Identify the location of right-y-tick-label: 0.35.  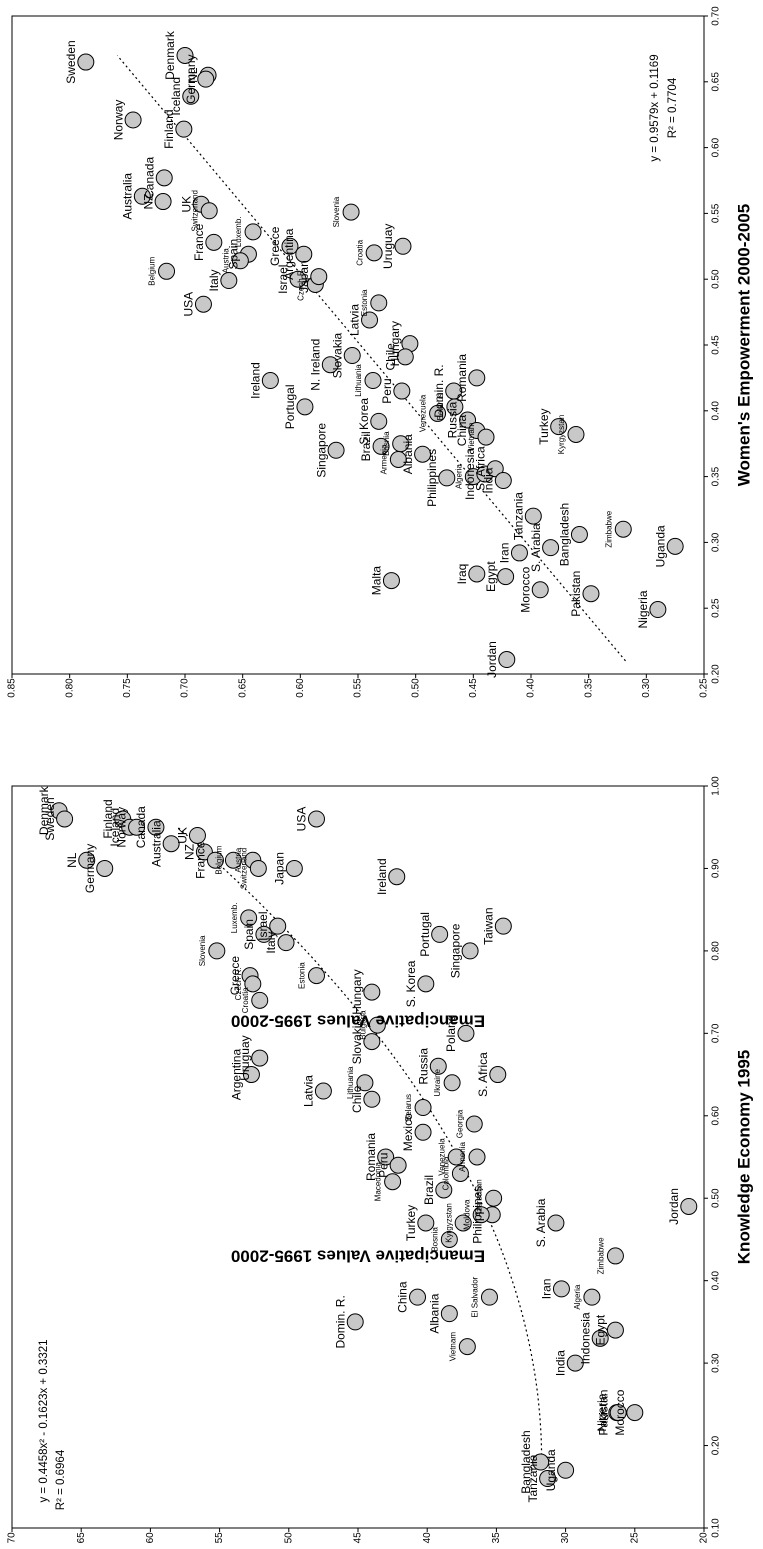
(588, 688).